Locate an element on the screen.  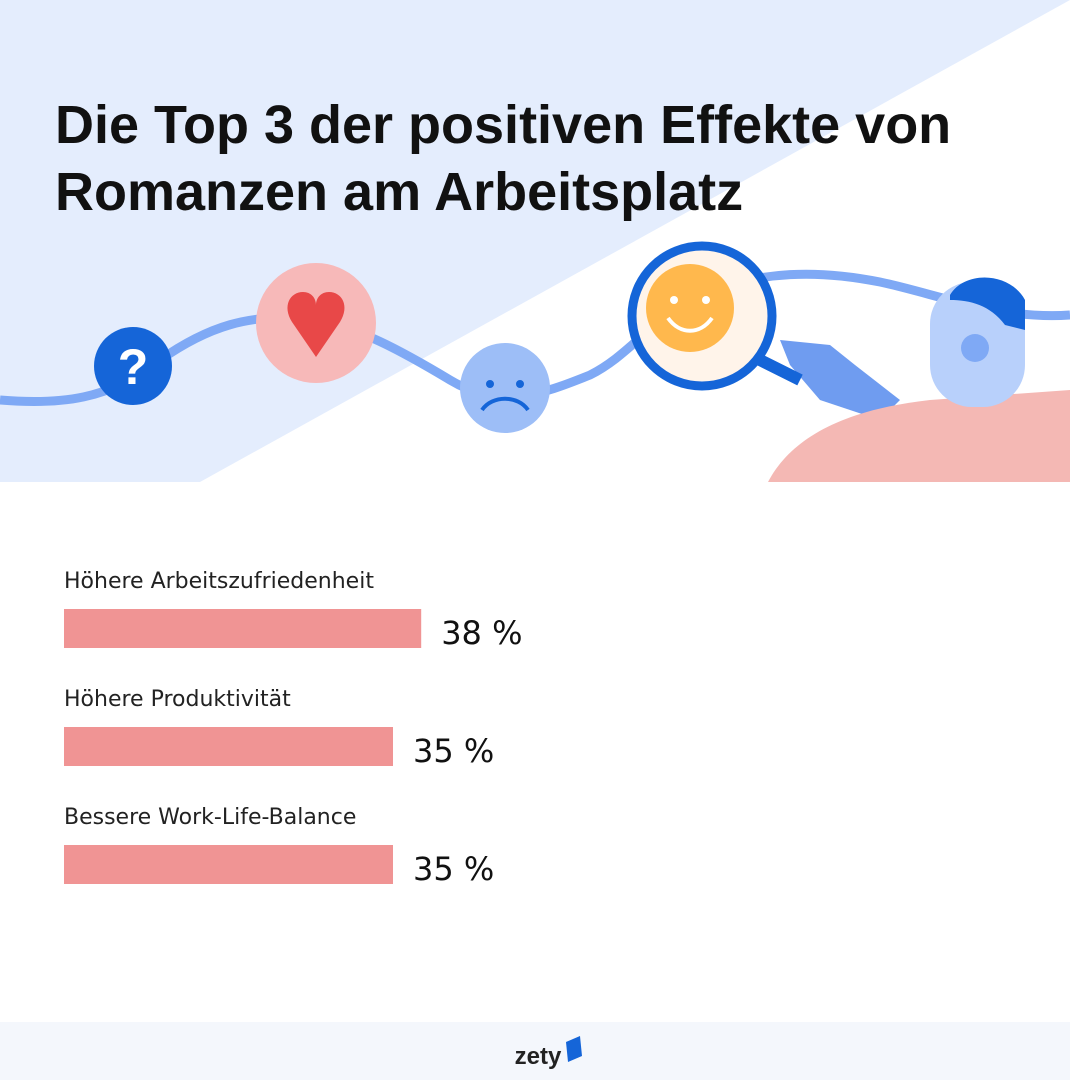
question-icon is located at coordinates (133, 366).